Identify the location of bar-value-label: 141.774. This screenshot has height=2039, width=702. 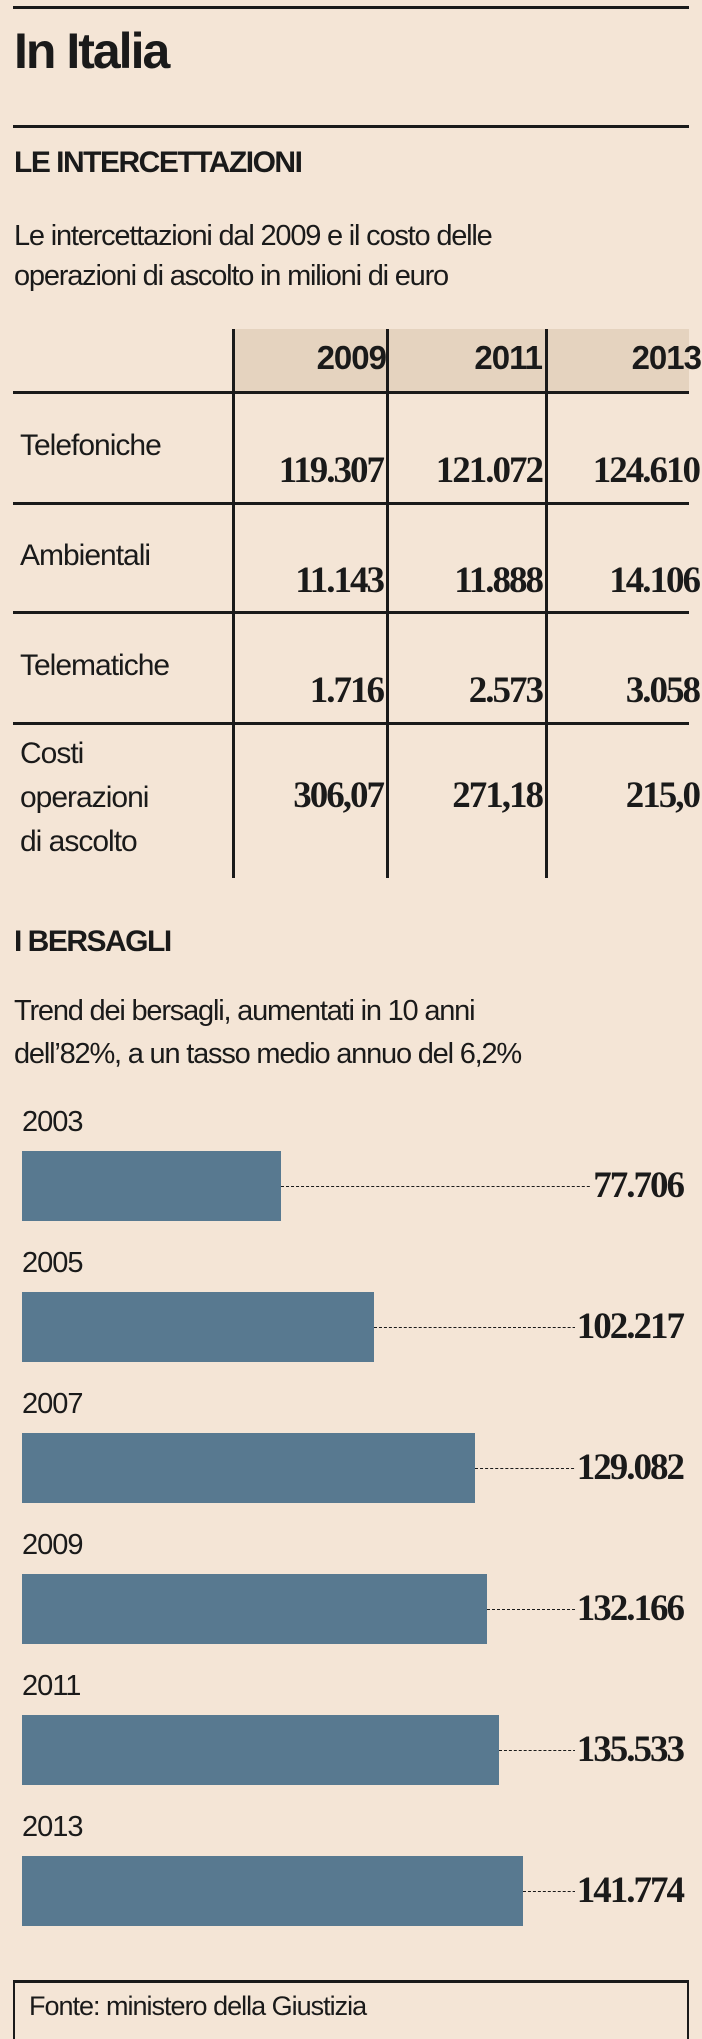
(629, 1890).